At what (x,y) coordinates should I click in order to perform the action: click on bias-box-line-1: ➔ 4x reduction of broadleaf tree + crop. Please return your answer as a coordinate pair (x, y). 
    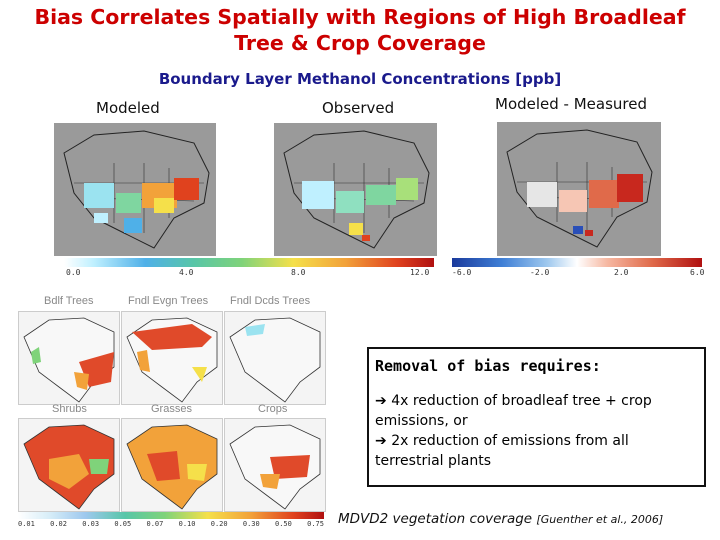
    Looking at the image, I should click on (513, 401).